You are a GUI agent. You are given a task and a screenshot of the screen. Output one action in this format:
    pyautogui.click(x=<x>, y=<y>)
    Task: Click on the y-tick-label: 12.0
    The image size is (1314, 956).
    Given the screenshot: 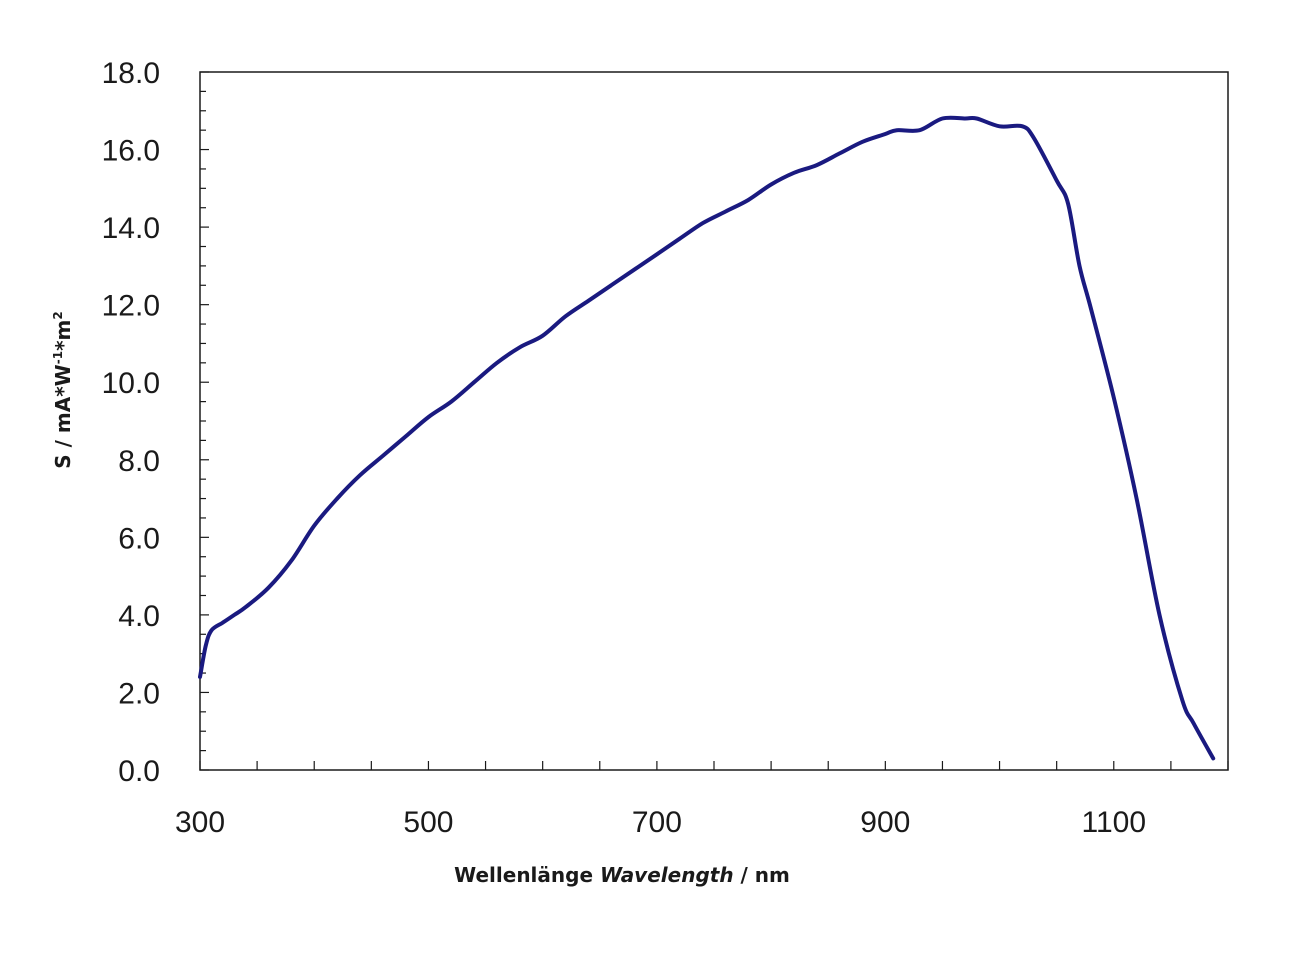 What is the action you would take?
    pyautogui.click(x=131, y=306)
    